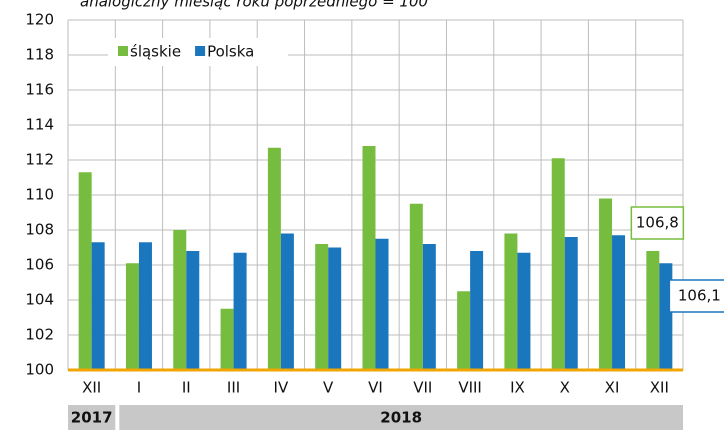  What do you see at coordinates (39, 90) in the screenshot?
I see `y-tick-label: 116` at bounding box center [39, 90].